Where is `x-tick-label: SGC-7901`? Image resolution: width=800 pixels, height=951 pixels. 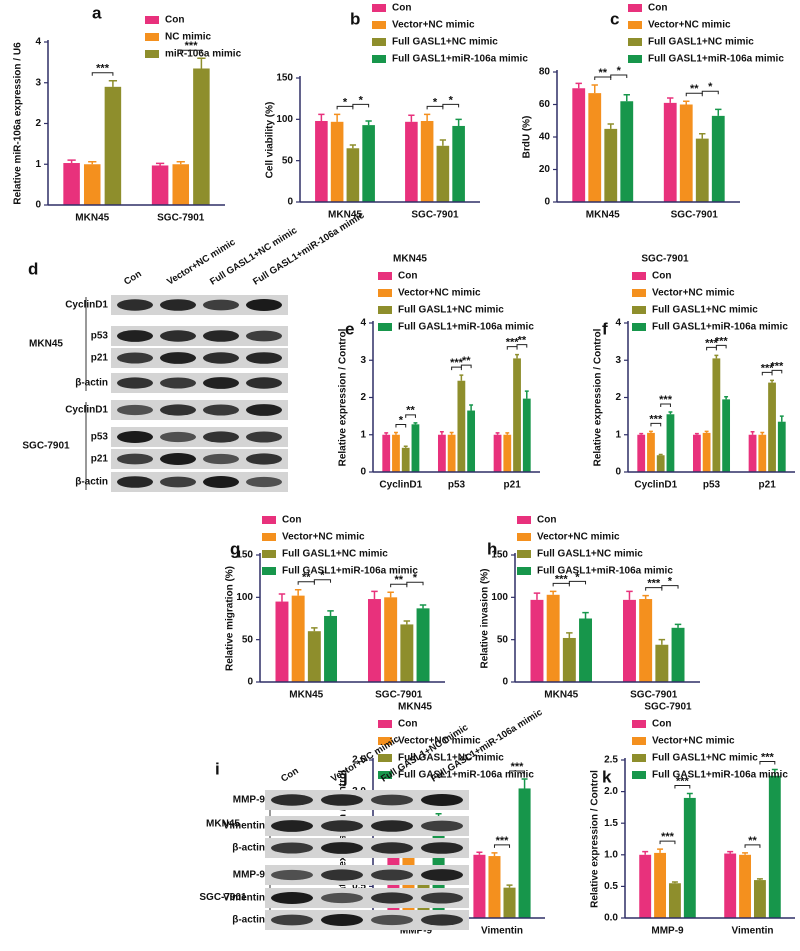 x-tick-label: SGC-7901 is located at coordinates (654, 695).